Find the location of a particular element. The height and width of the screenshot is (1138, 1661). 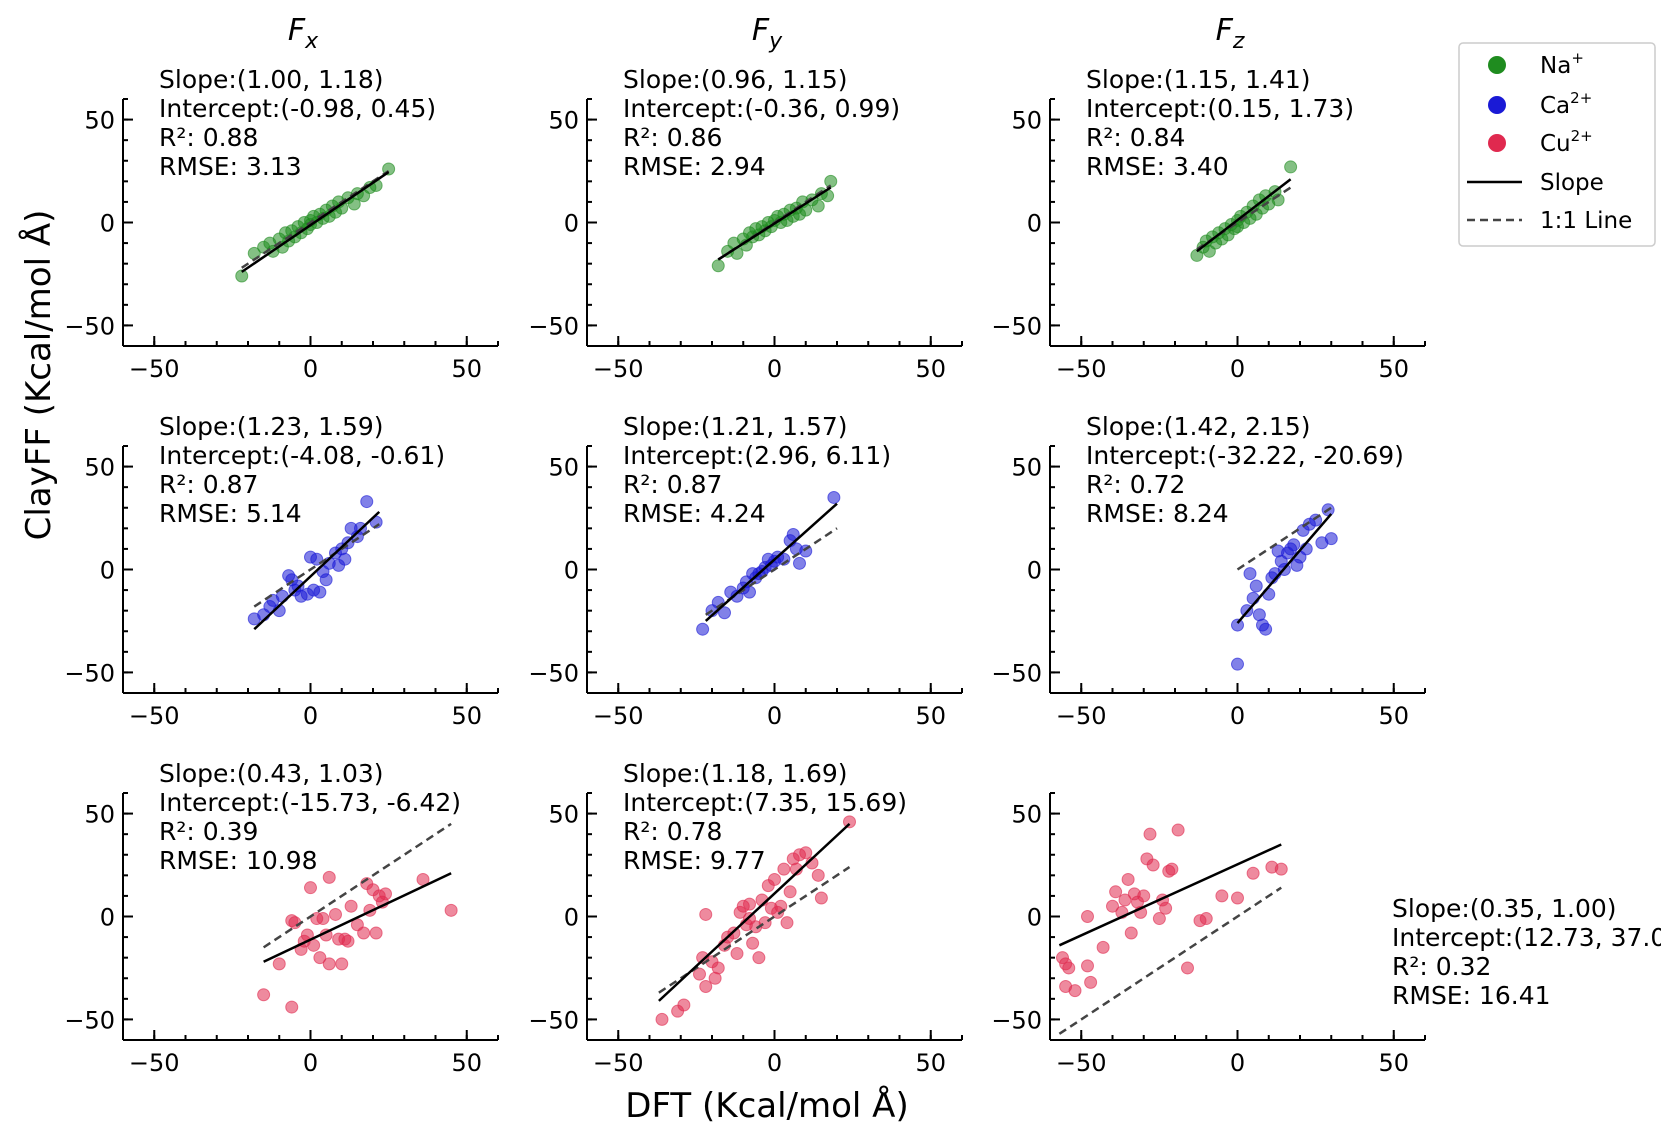

stat-line: R²: 0.84 is located at coordinates (1135, 137).